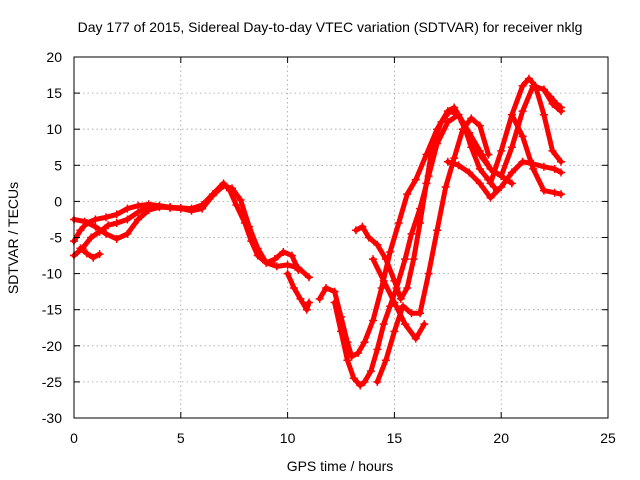 This screenshot has height=480, width=640. What do you see at coordinates (74, 438) in the screenshot?
I see `x-tick-label: 0` at bounding box center [74, 438].